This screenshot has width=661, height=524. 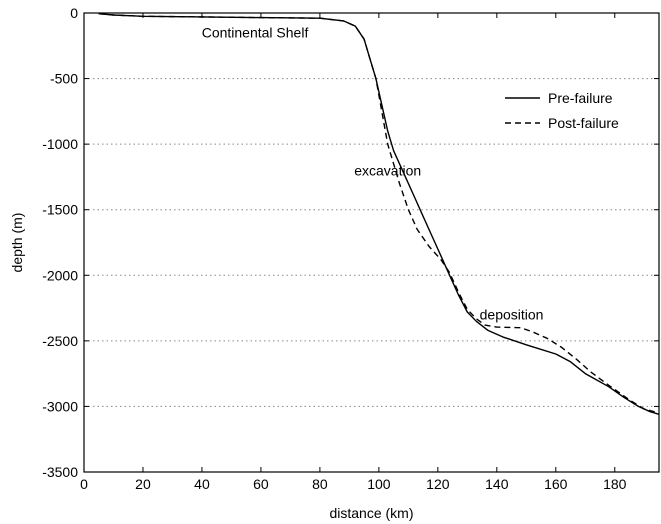 What do you see at coordinates (74, 13) in the screenshot?
I see `y-tick-label: 0` at bounding box center [74, 13].